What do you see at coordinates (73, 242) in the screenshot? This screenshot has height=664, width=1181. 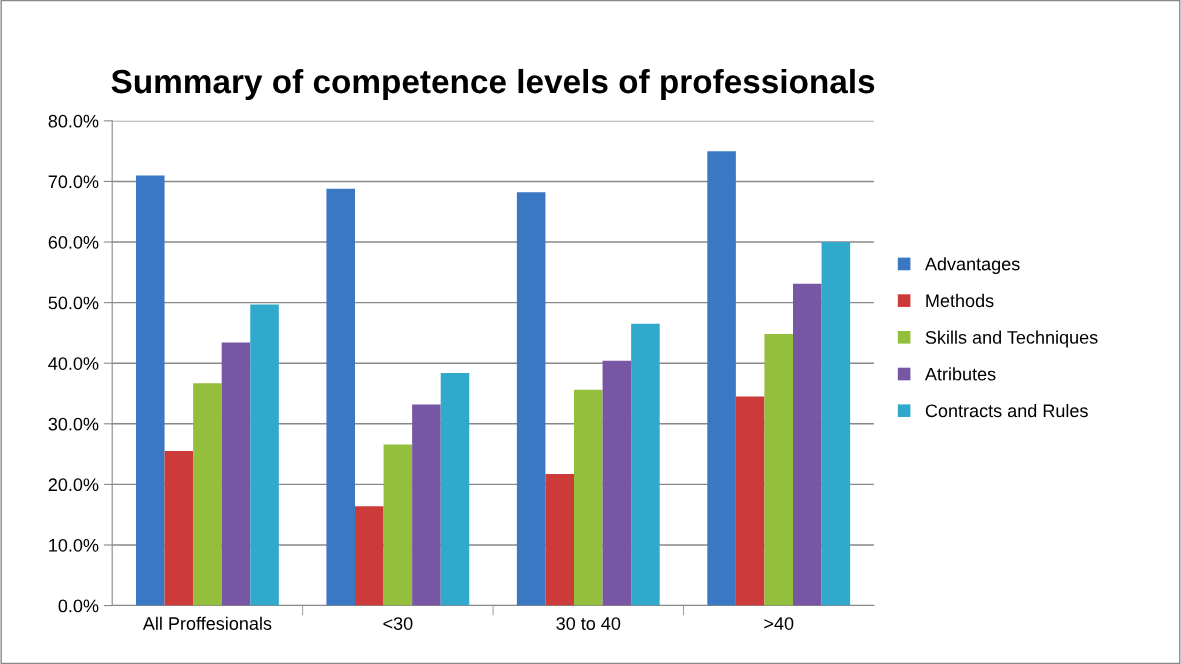 I see `y-tick-label: 60.0%` at bounding box center [73, 242].